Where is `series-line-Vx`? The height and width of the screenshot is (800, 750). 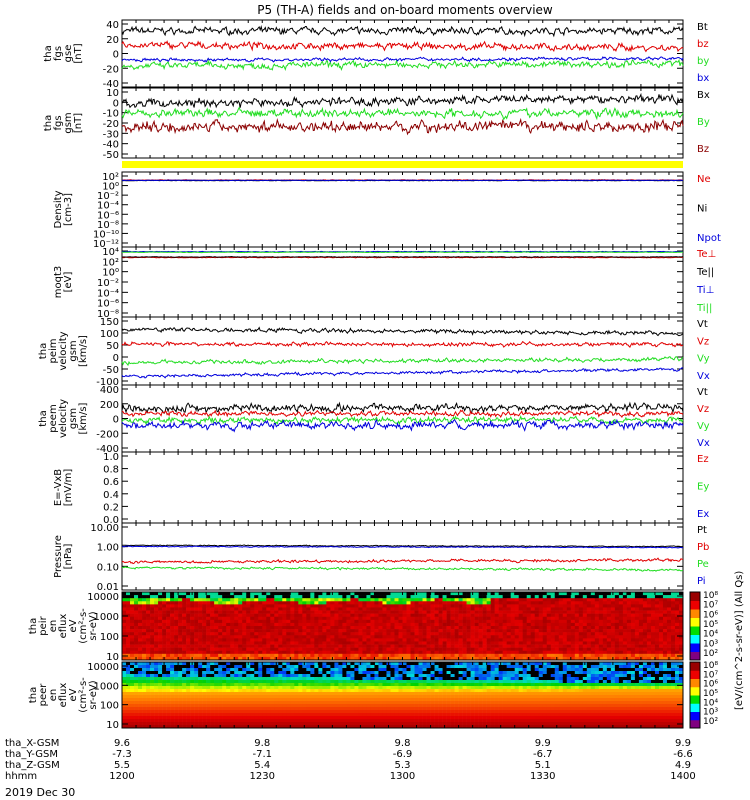 series-line-Vx is located at coordinates (402, 425).